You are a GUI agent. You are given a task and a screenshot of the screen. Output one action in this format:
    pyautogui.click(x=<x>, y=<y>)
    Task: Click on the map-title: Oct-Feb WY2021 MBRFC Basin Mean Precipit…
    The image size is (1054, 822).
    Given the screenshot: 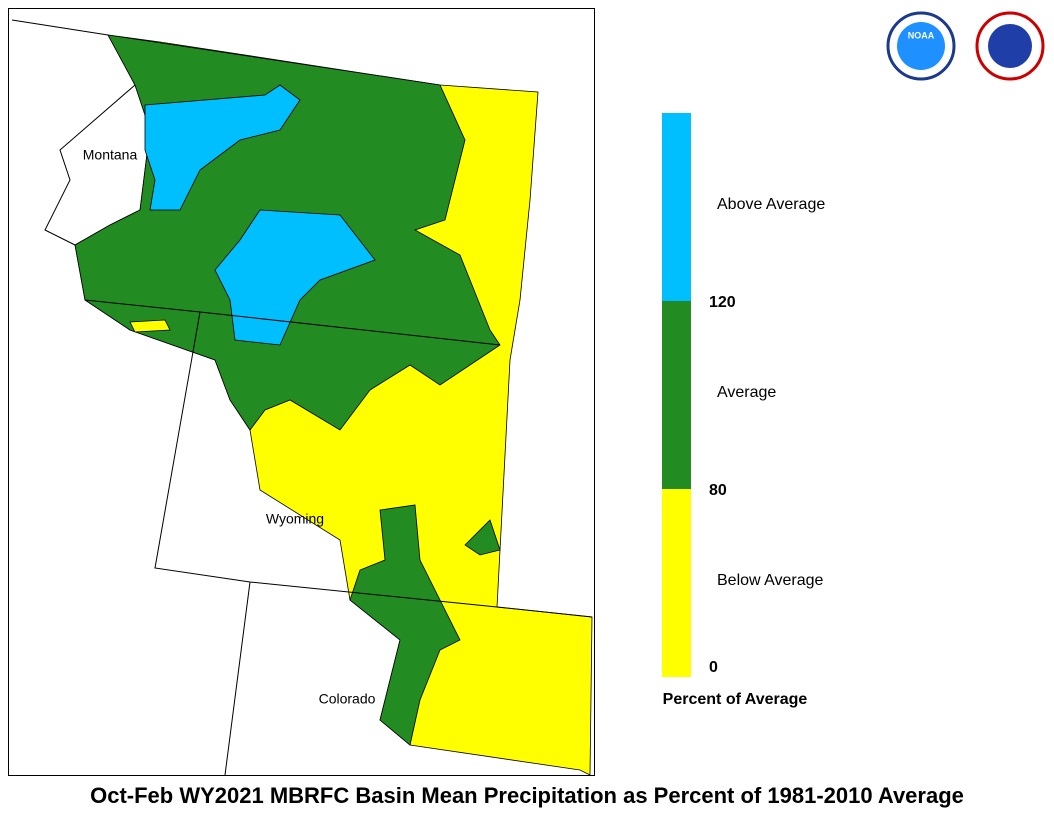 What is the action you would take?
    pyautogui.click(x=527, y=795)
    